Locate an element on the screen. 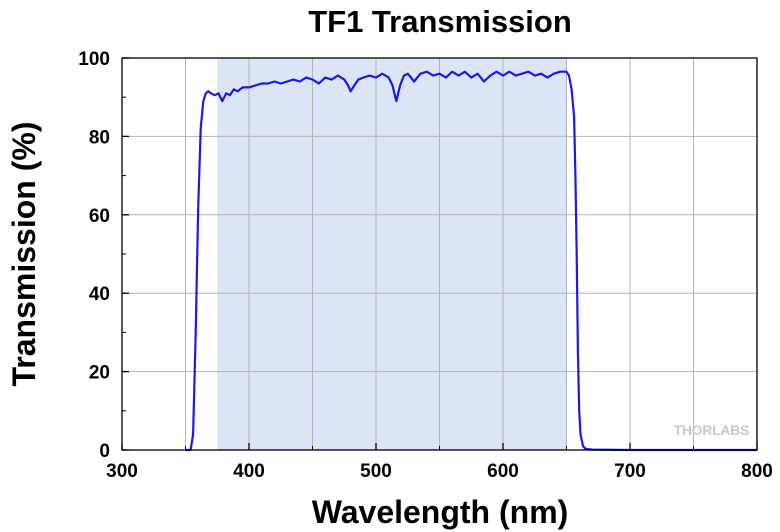 The width and height of the screenshot is (780, 532). x-tick-label: 500 is located at coordinates (376, 471).